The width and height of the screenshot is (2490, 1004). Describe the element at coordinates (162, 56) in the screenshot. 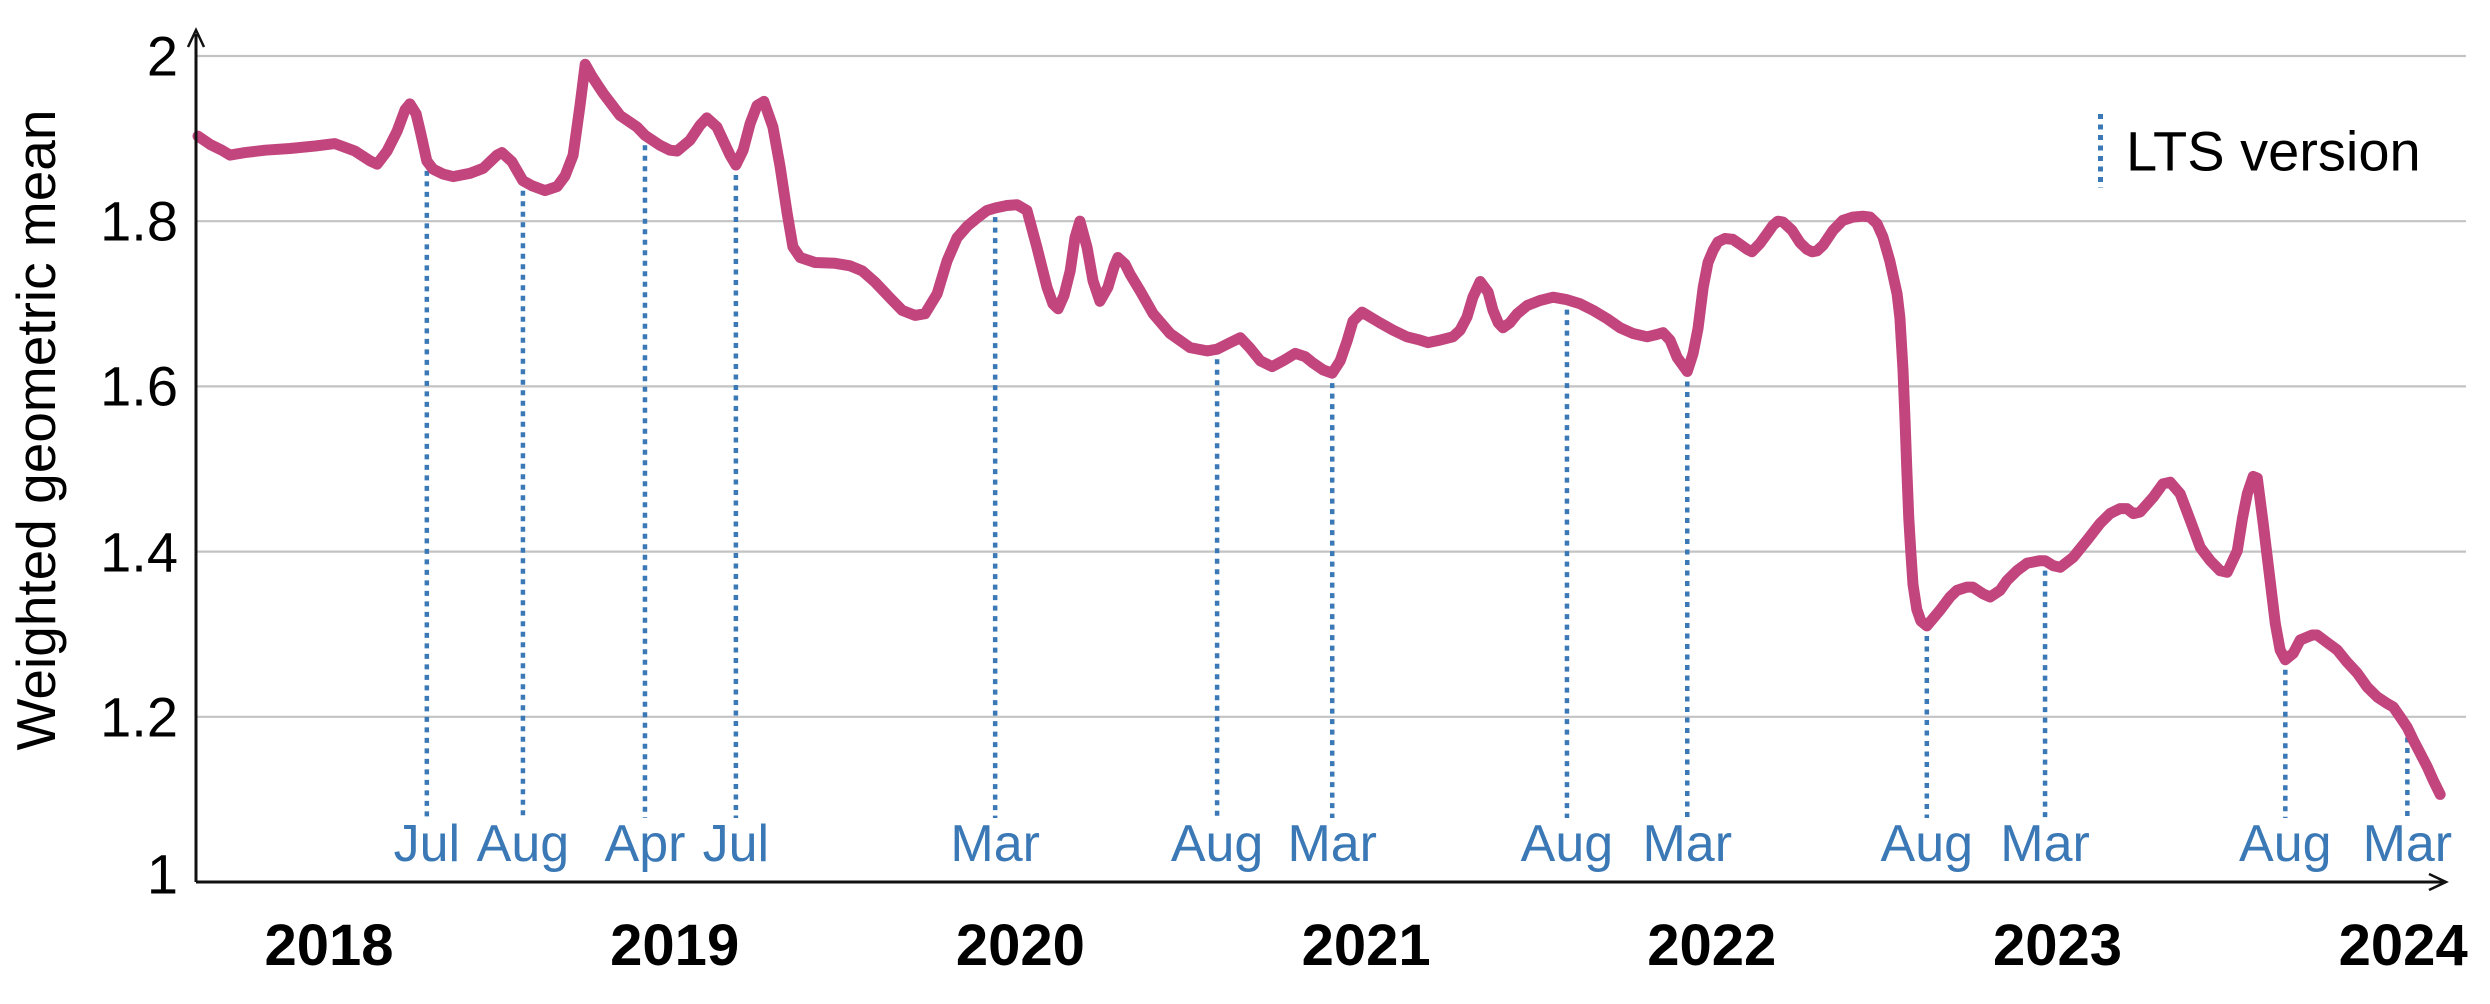

I see `y-tick-label: 2` at that location.